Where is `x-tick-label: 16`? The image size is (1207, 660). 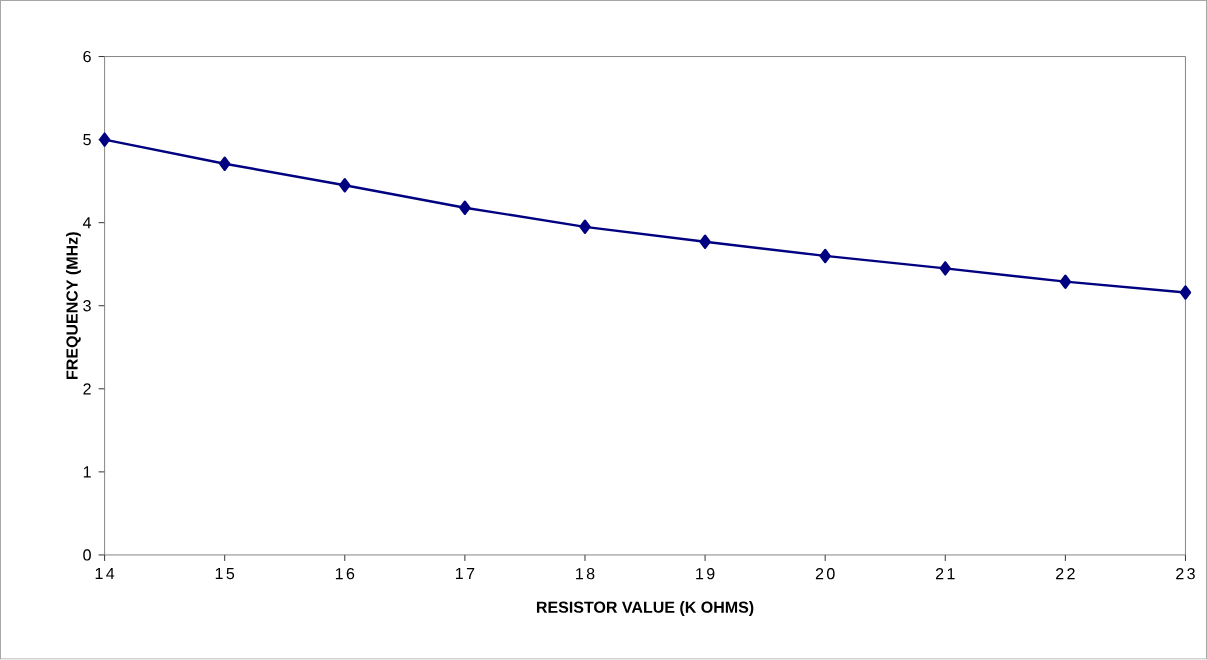
x-tick-label: 16 is located at coordinates (345, 574).